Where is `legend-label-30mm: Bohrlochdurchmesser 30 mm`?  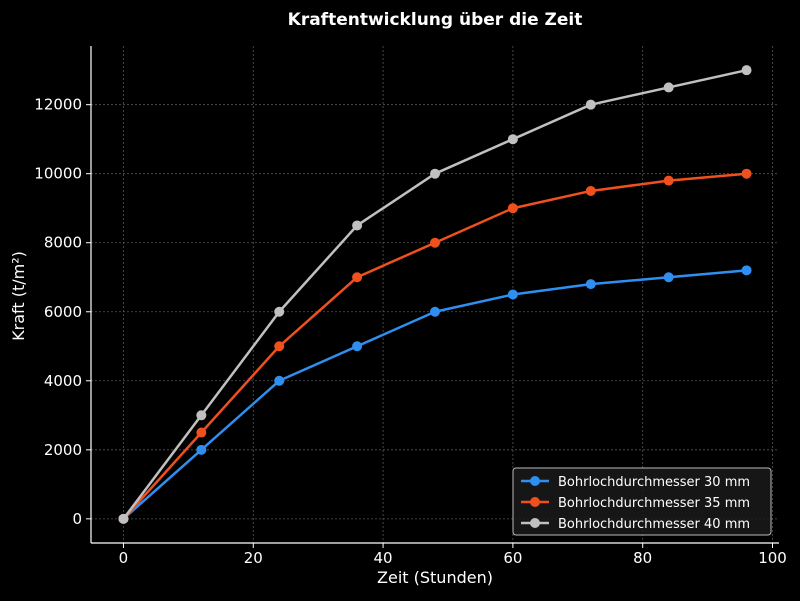
legend-label-30mm: Bohrlochdurchmesser 30 mm is located at coordinates (654, 482).